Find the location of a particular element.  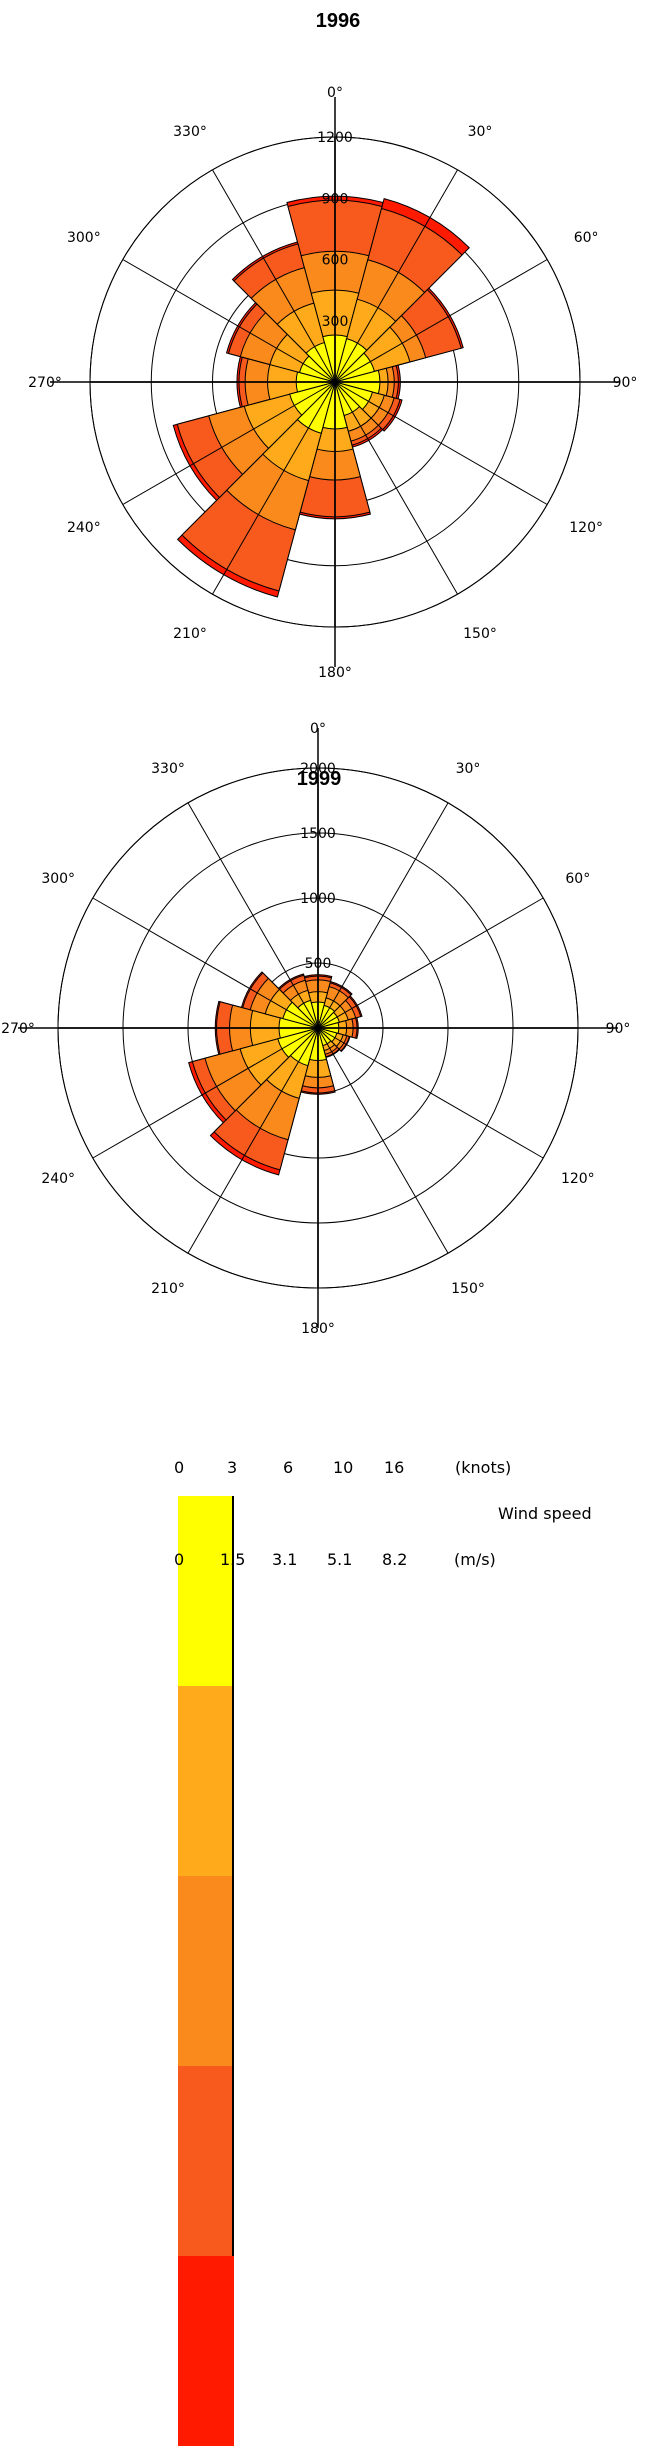

angle-label-1996-300: 300° is located at coordinates (84, 238).